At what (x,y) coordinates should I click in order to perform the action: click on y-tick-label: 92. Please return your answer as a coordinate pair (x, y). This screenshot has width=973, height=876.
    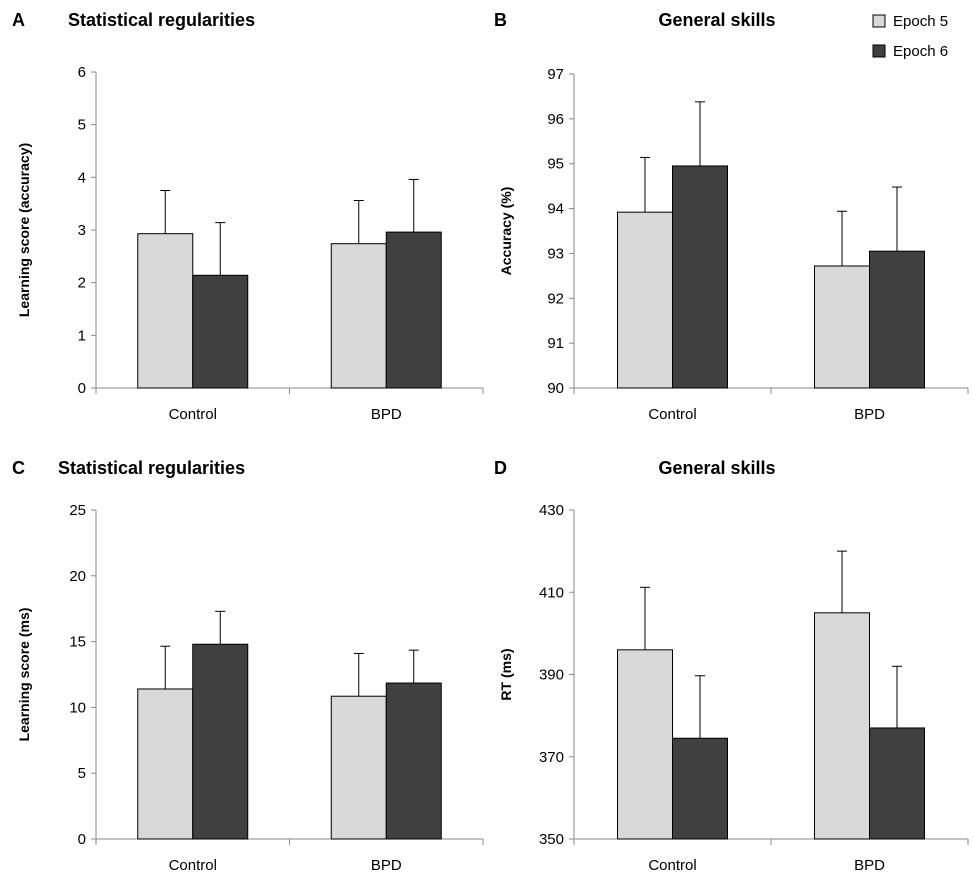
    Looking at the image, I should click on (555, 298).